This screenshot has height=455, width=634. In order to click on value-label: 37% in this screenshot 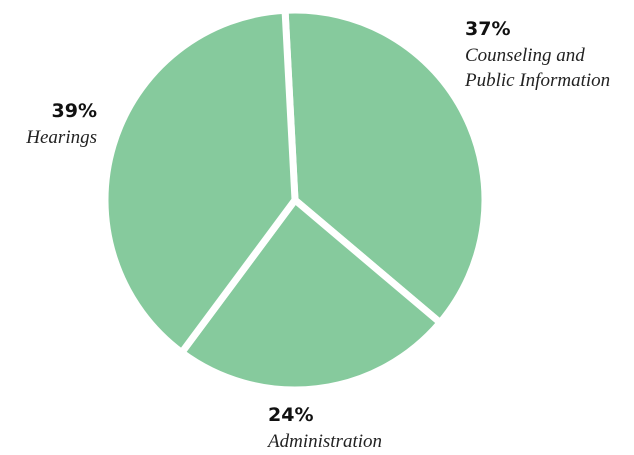, I will do `click(488, 29)`.